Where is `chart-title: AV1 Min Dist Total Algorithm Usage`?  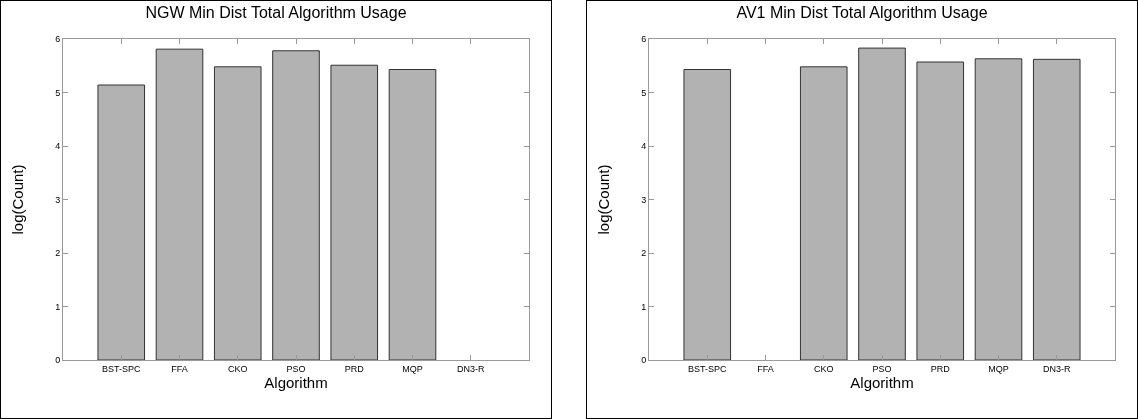
chart-title: AV1 Min Dist Total Algorithm Usage is located at coordinates (862, 13).